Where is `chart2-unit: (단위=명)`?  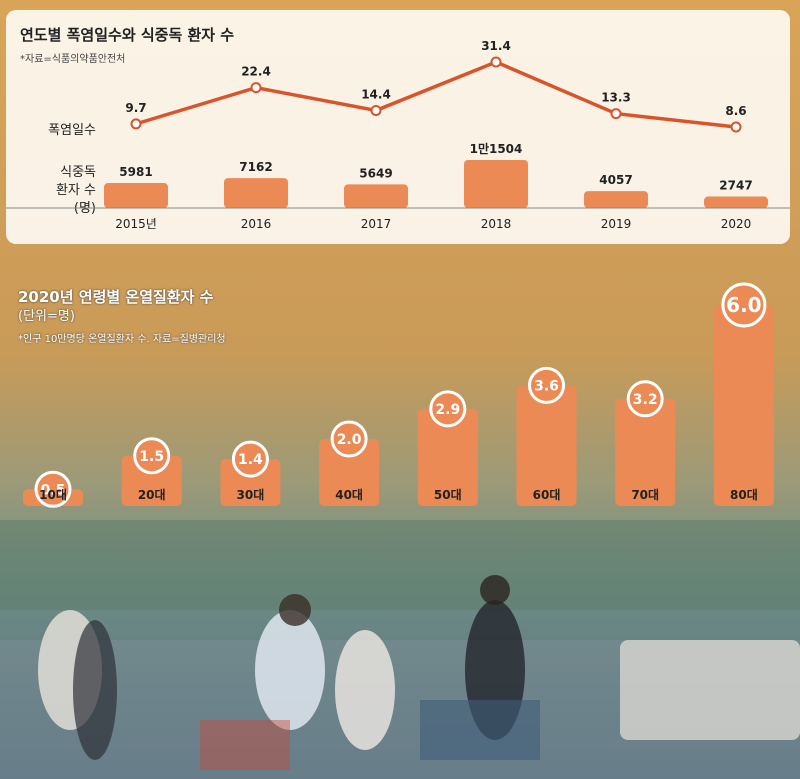
chart2-unit: (단위=명) is located at coordinates (46, 316).